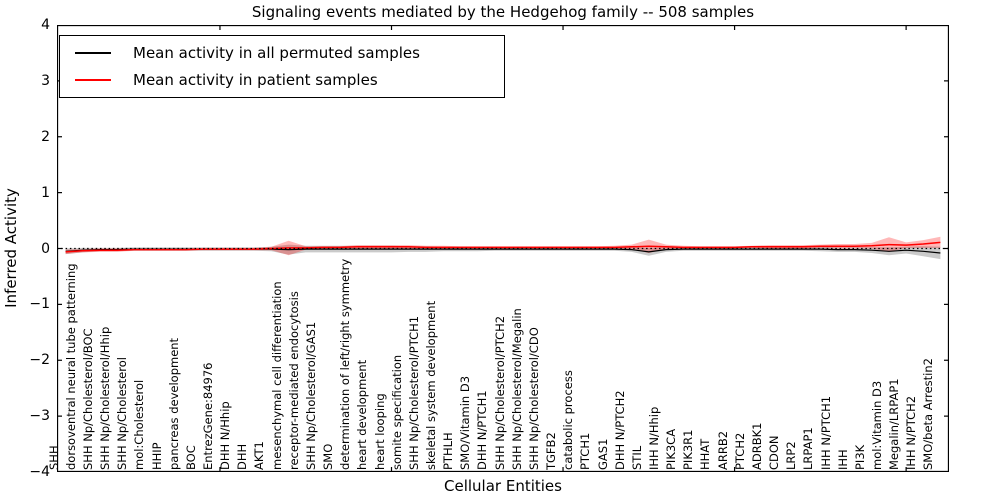 The image size is (1000, 500). Describe the element at coordinates (465, 422) in the screenshot. I see `x-category-label: SMO/Vitamin D3` at that location.